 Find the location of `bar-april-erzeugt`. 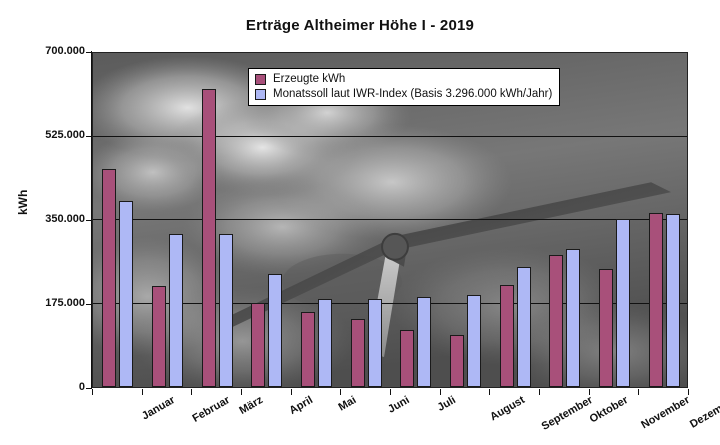

bar-april-erzeugt is located at coordinates (258, 345).